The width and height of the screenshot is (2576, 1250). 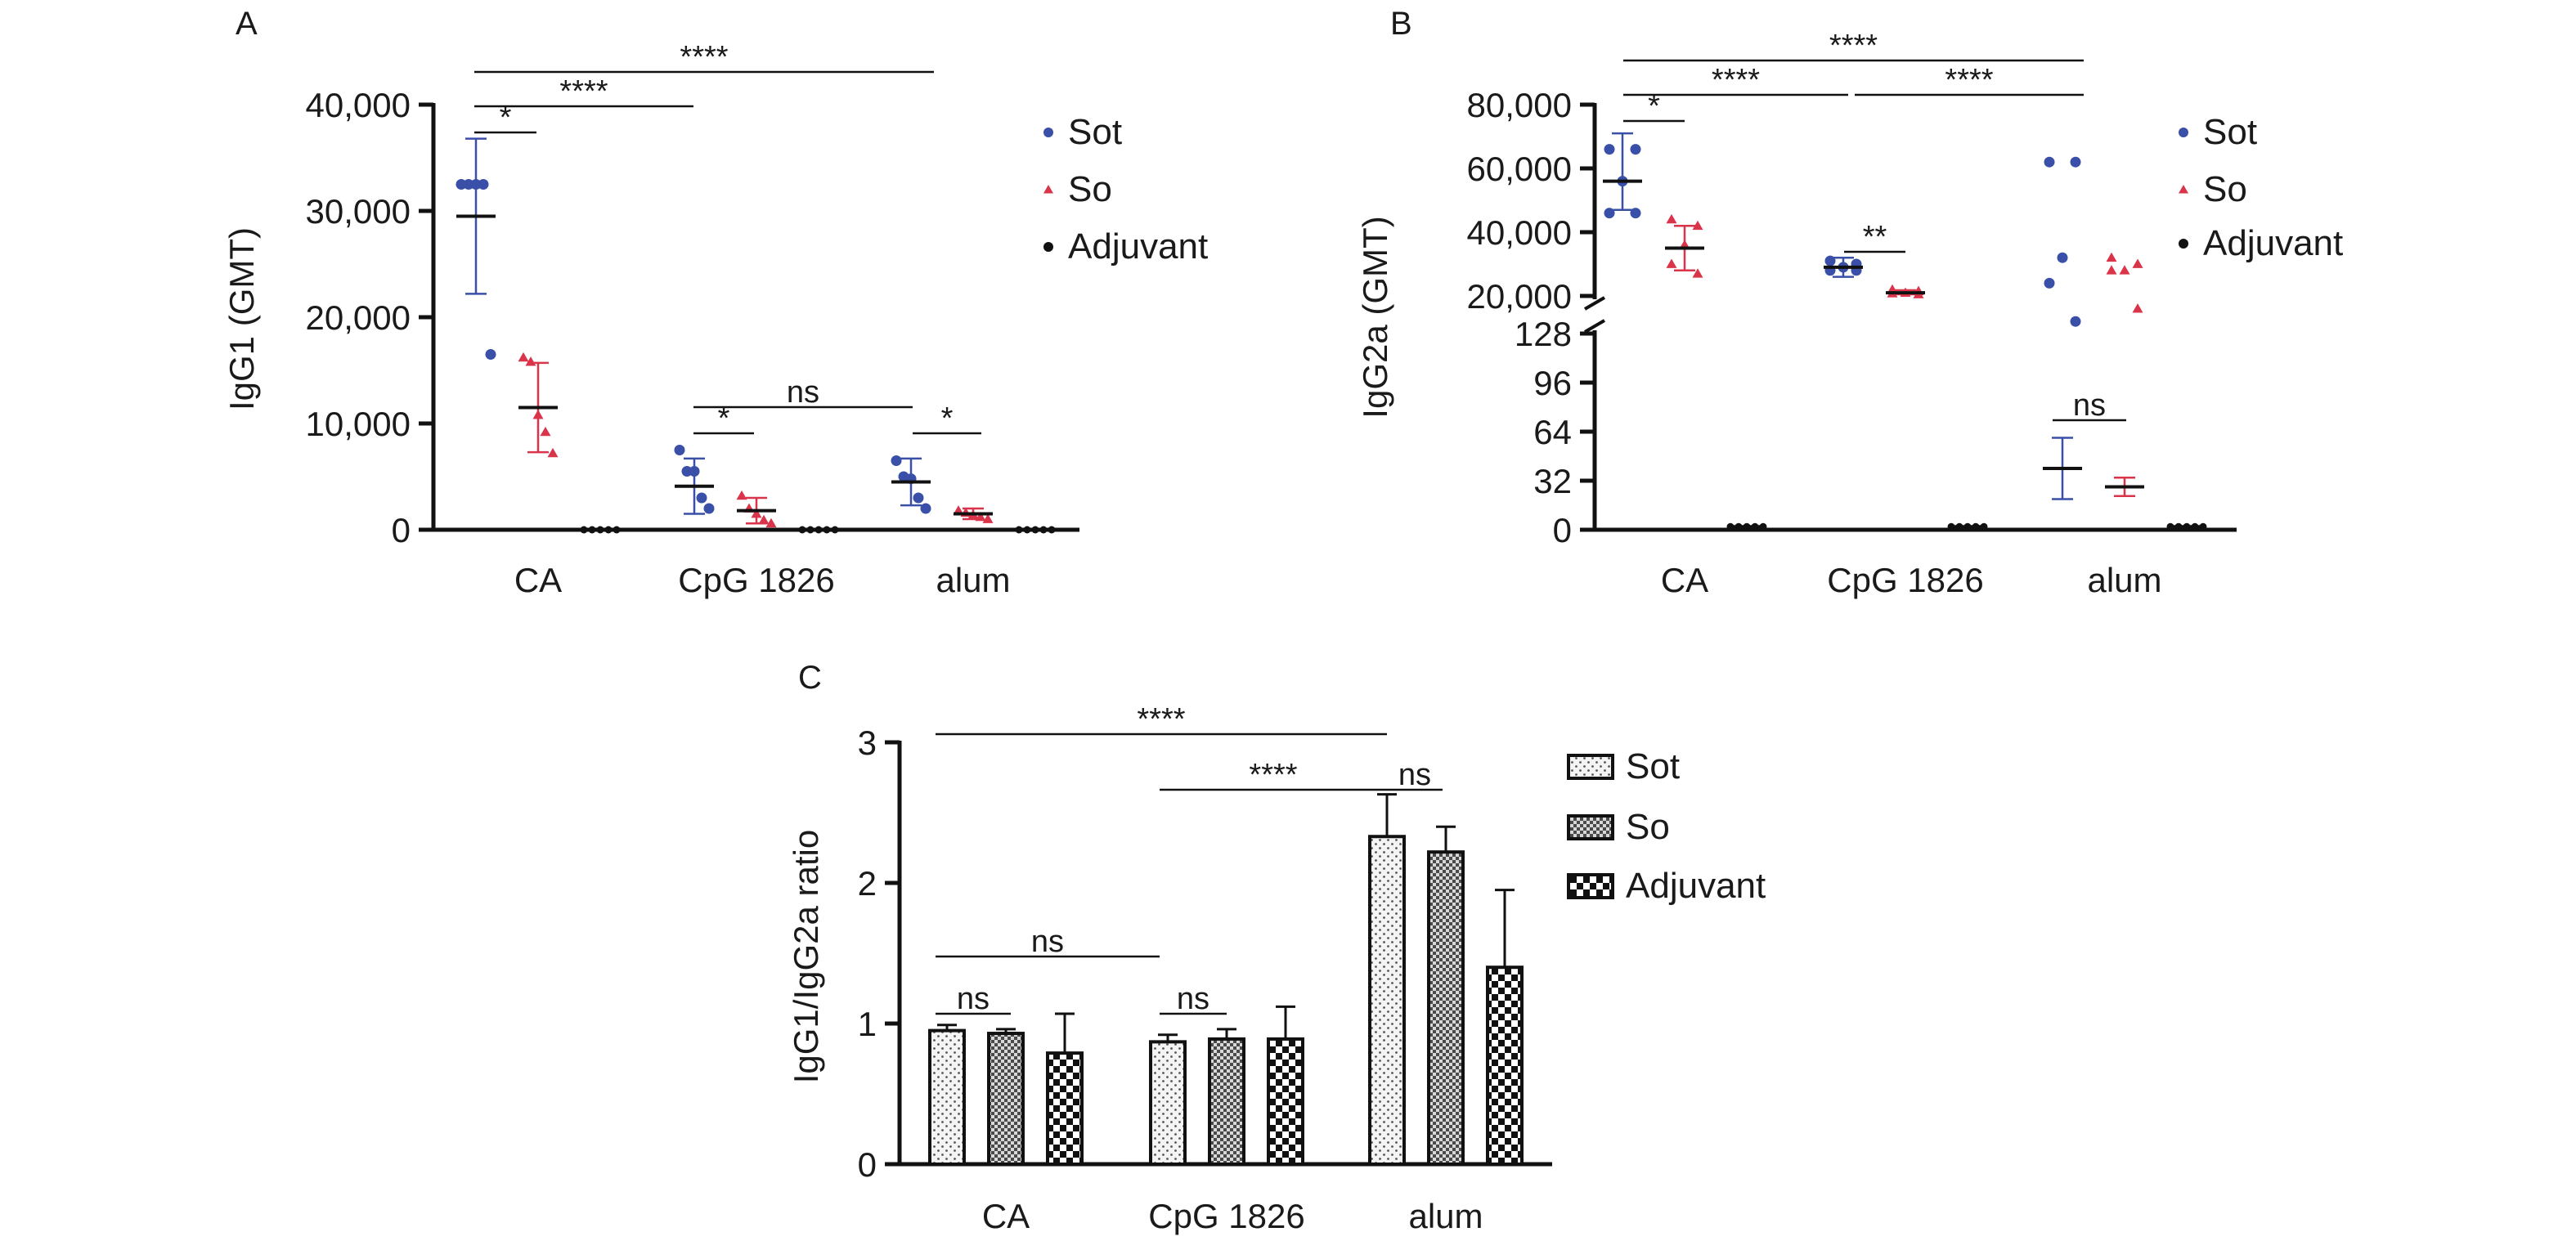 I want to click on y-tick-label: 96, so click(x=1552, y=383).